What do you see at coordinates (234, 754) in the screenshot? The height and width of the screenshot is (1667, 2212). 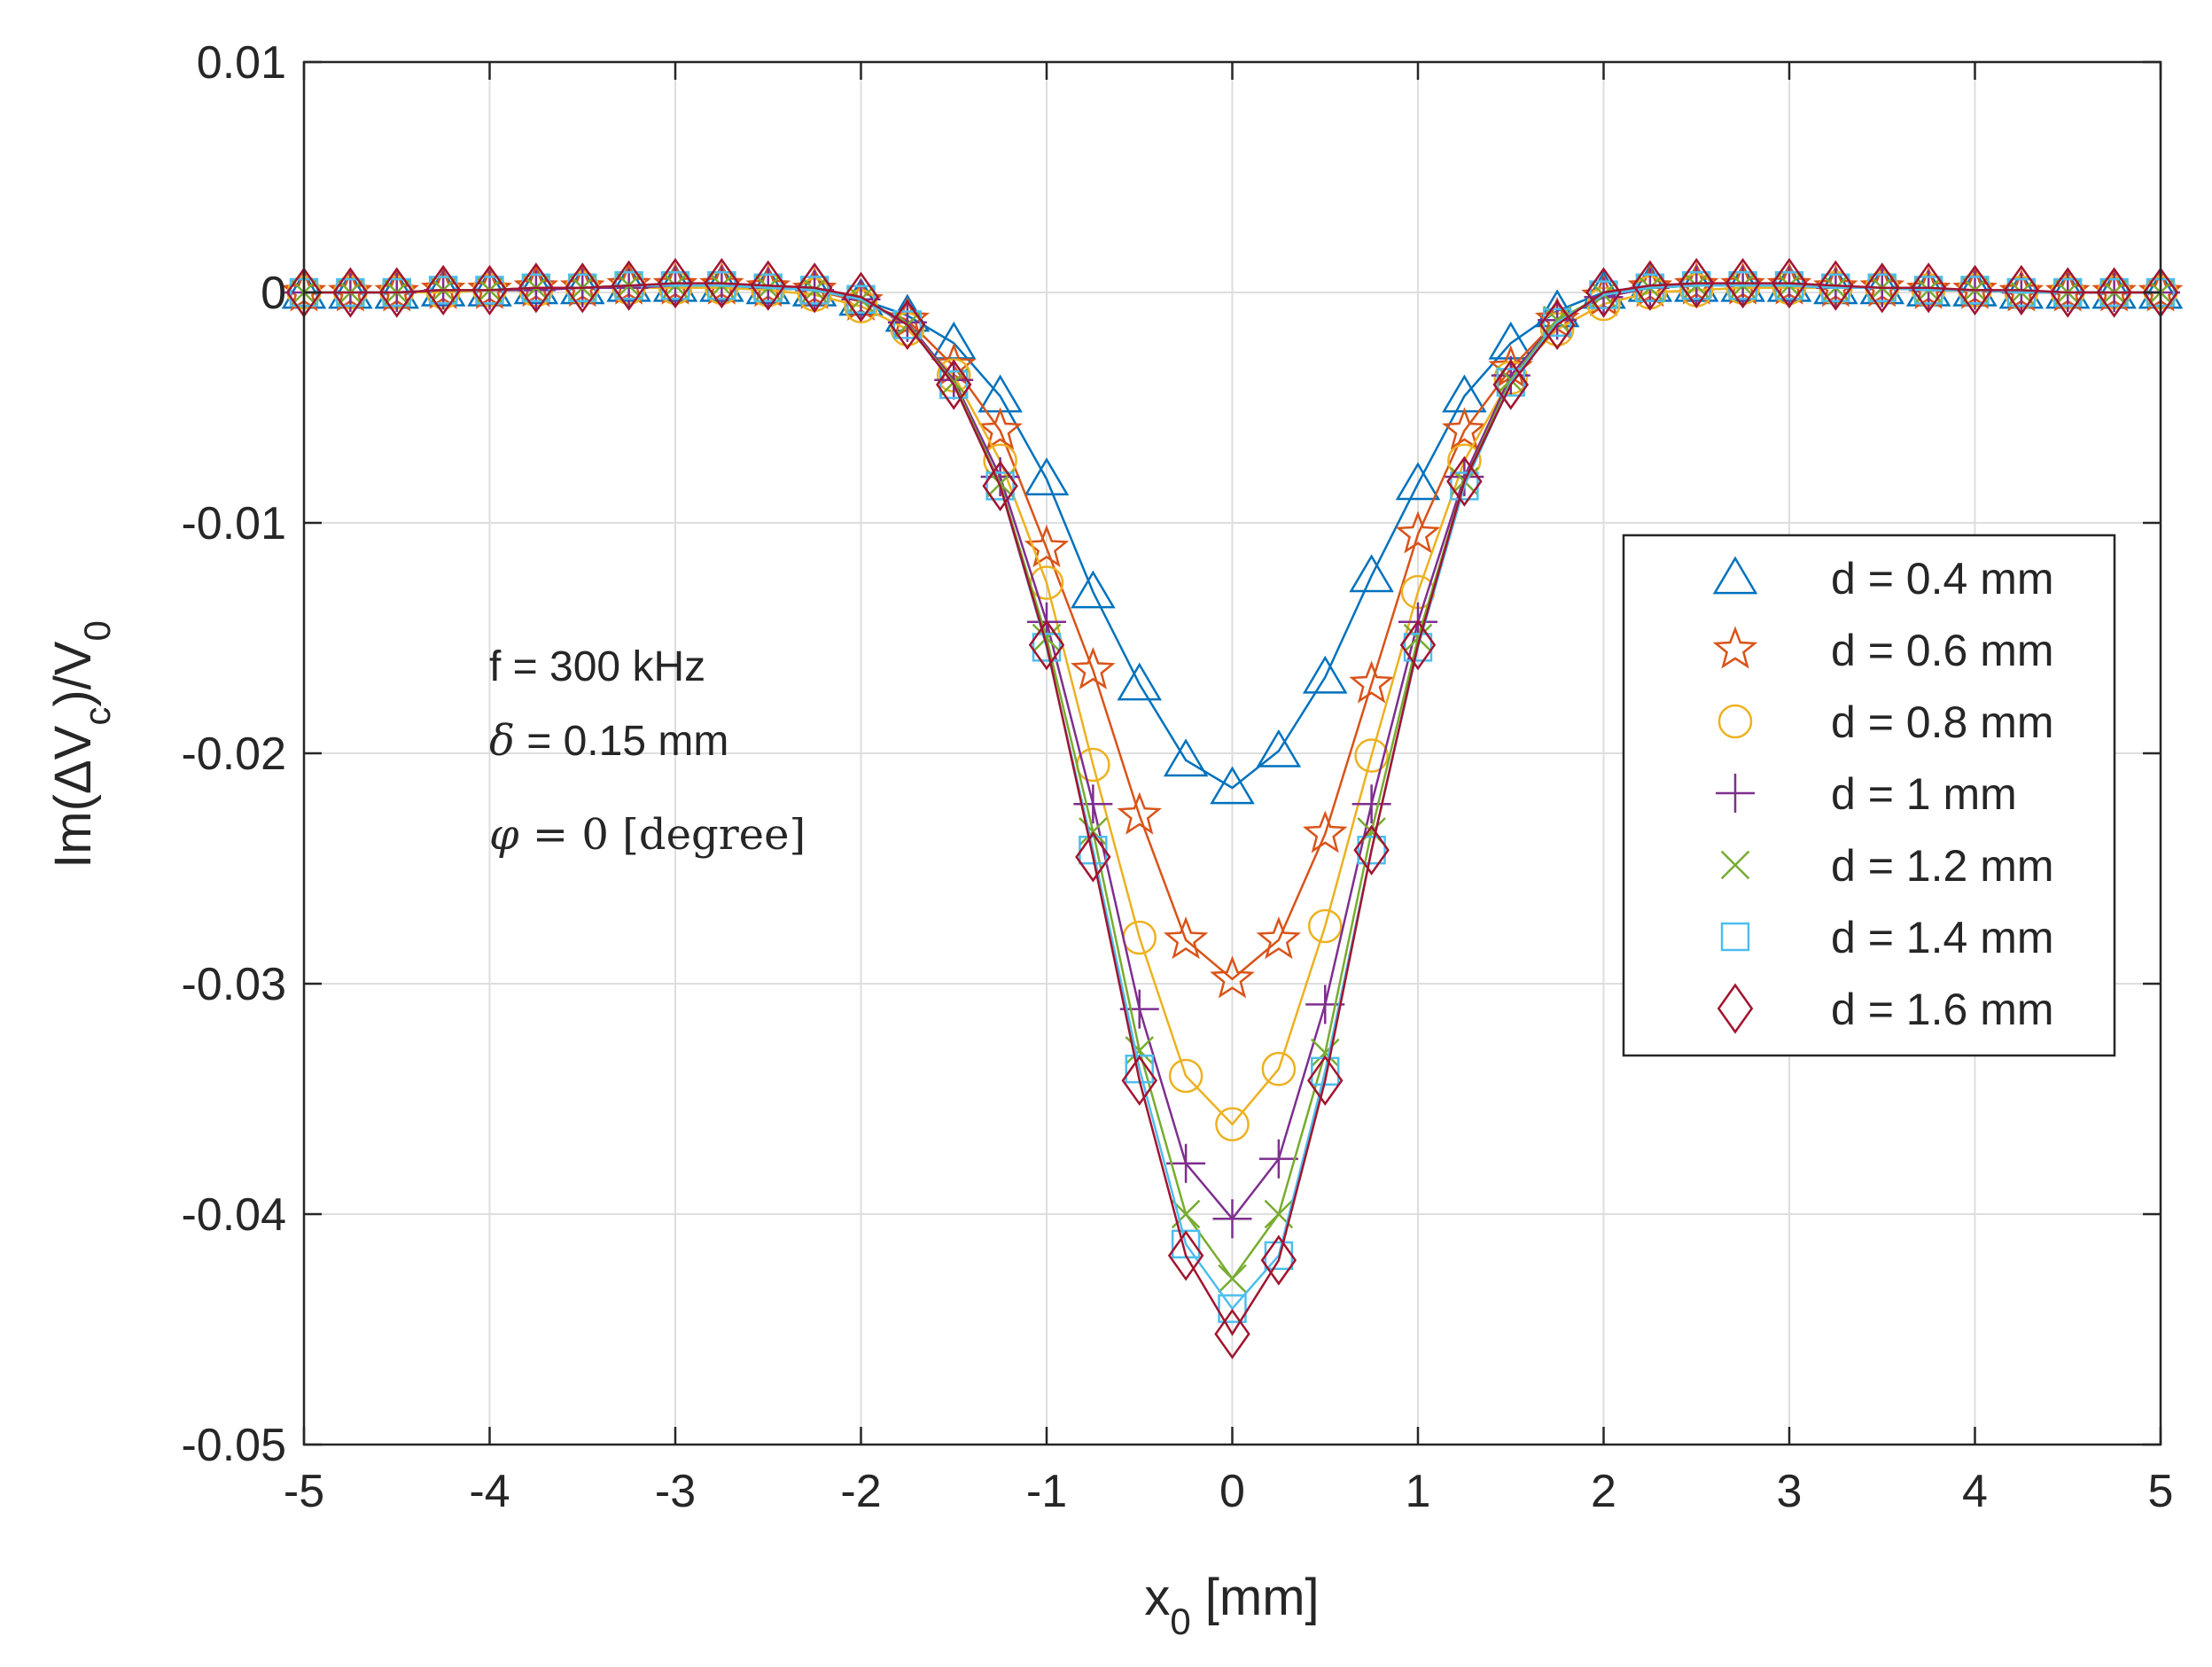 I see `y-tick-label: -0.02` at bounding box center [234, 754].